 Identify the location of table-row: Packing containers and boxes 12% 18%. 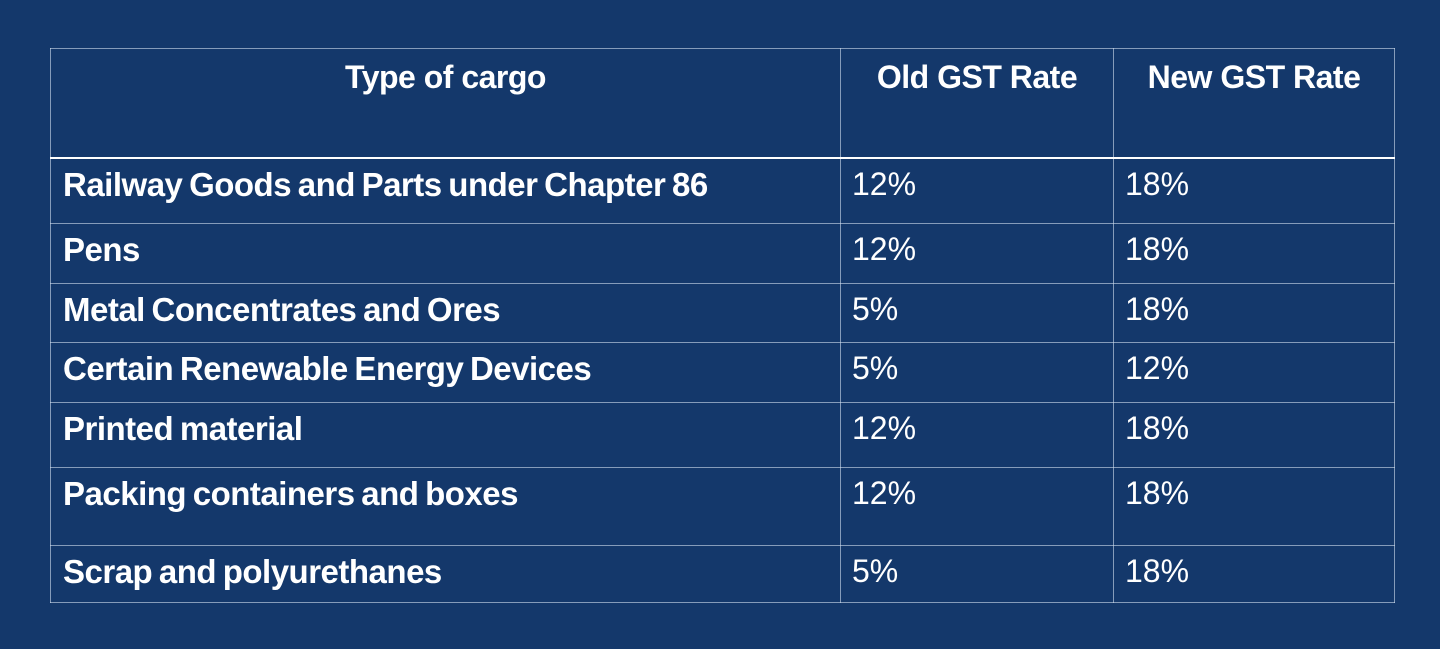
(722, 506).